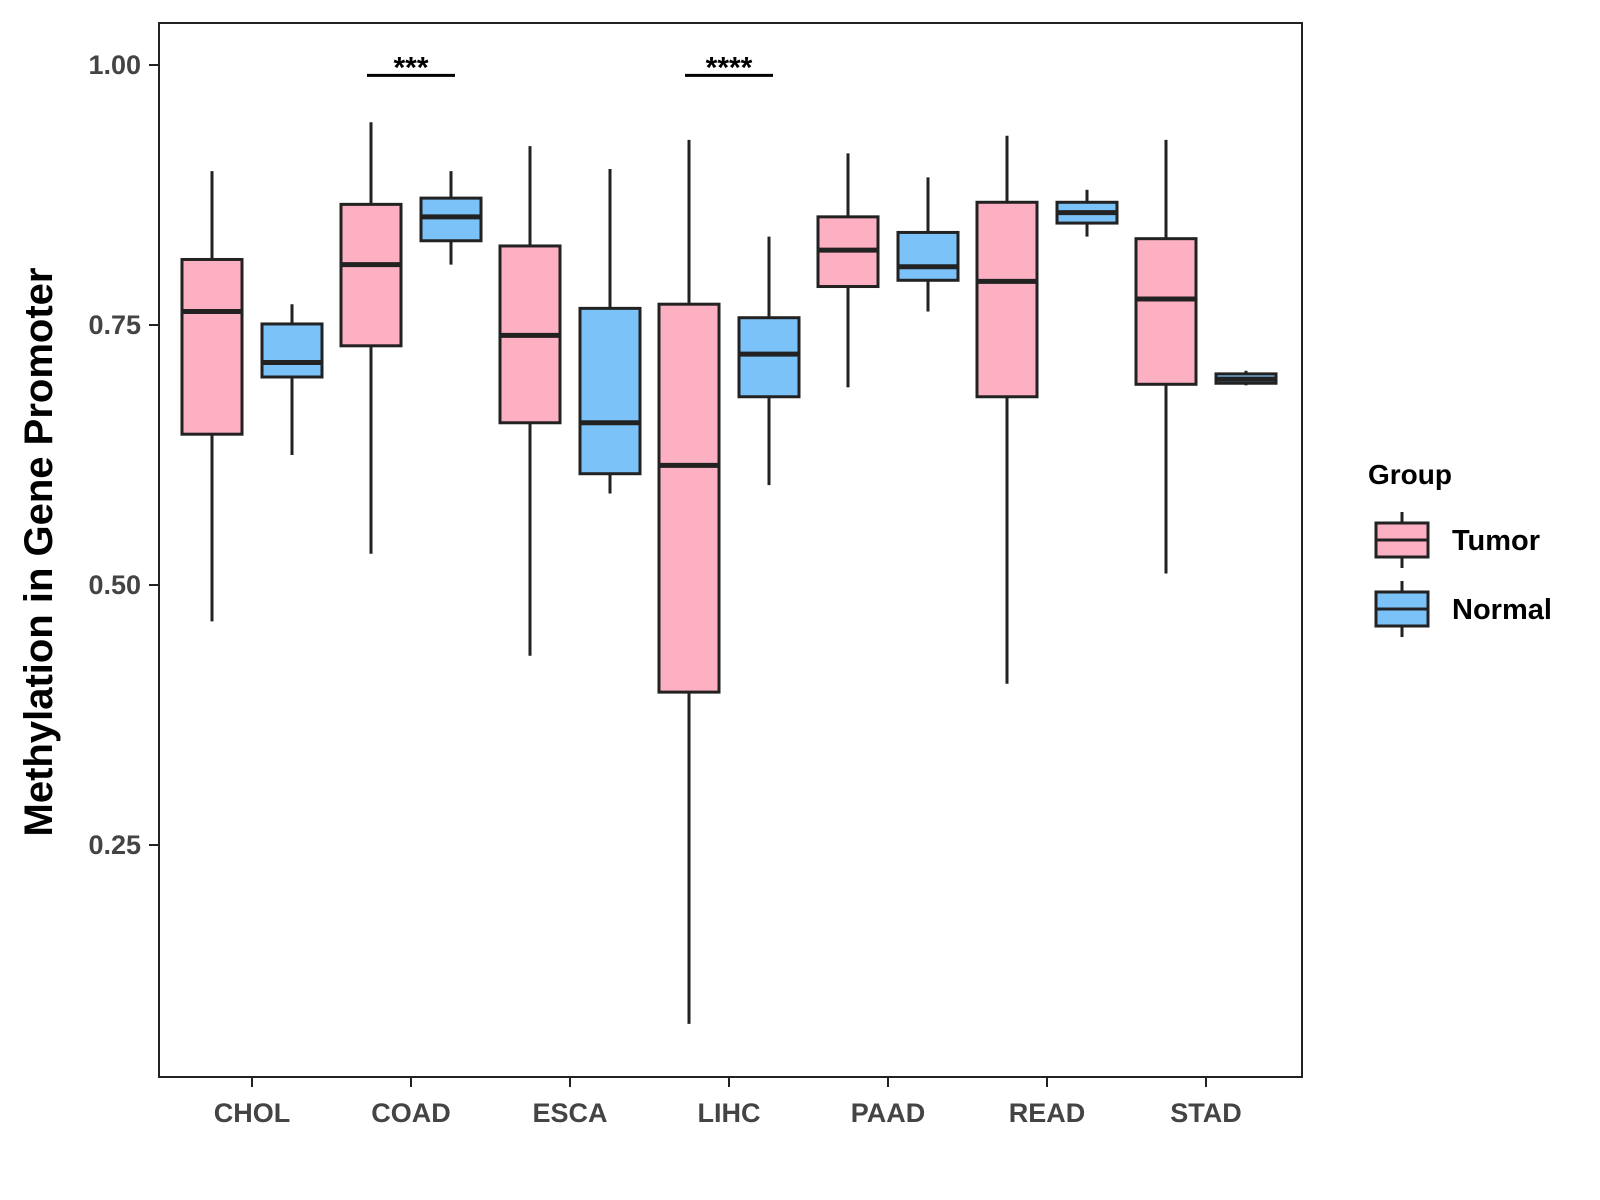 The width and height of the screenshot is (1600, 1200). I want to click on y-axis: 0.25 0.50 0.75 1.00, so click(123, 455).